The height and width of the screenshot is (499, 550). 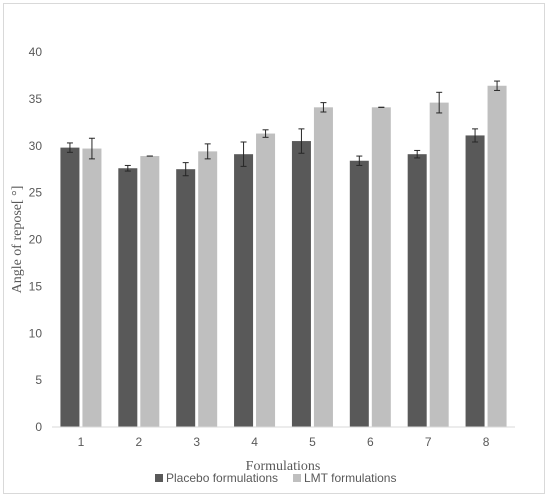 What do you see at coordinates (297, 478) in the screenshot?
I see `legend-swatch-lmt` at bounding box center [297, 478].